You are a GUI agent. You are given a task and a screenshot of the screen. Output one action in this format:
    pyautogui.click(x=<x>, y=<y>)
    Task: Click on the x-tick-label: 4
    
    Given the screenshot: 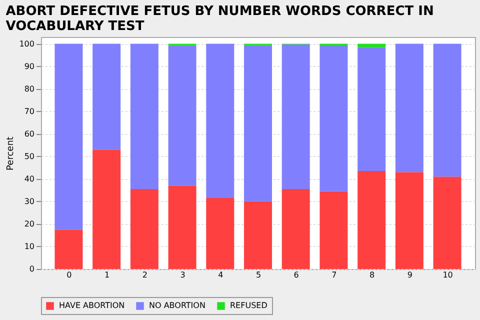 What is the action you would take?
    pyautogui.click(x=221, y=275)
    